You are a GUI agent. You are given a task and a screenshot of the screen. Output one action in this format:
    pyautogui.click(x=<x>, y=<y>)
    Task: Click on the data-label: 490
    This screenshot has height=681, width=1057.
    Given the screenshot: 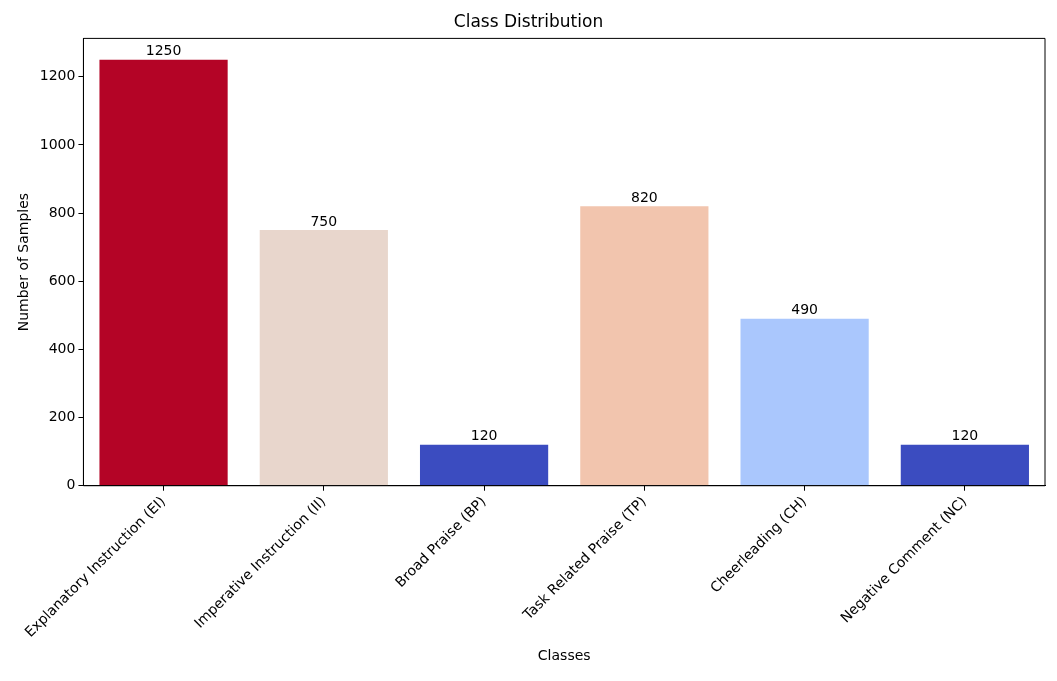 What is the action you would take?
    pyautogui.click(x=804, y=309)
    